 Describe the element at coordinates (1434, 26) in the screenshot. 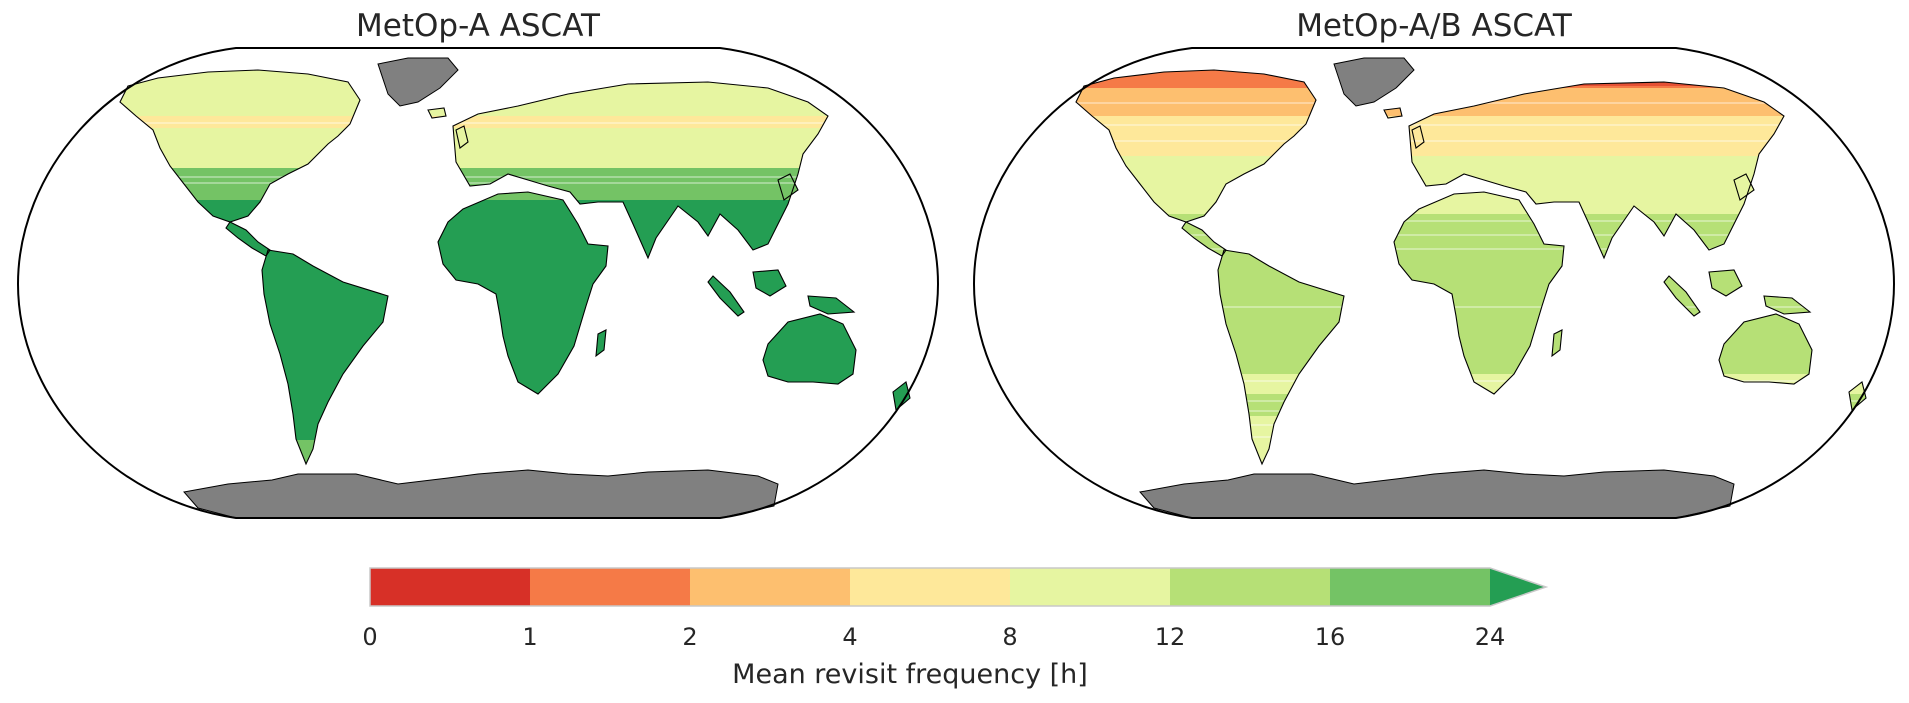

I see `map-title: MetOp-A/B ASCAT` at that location.